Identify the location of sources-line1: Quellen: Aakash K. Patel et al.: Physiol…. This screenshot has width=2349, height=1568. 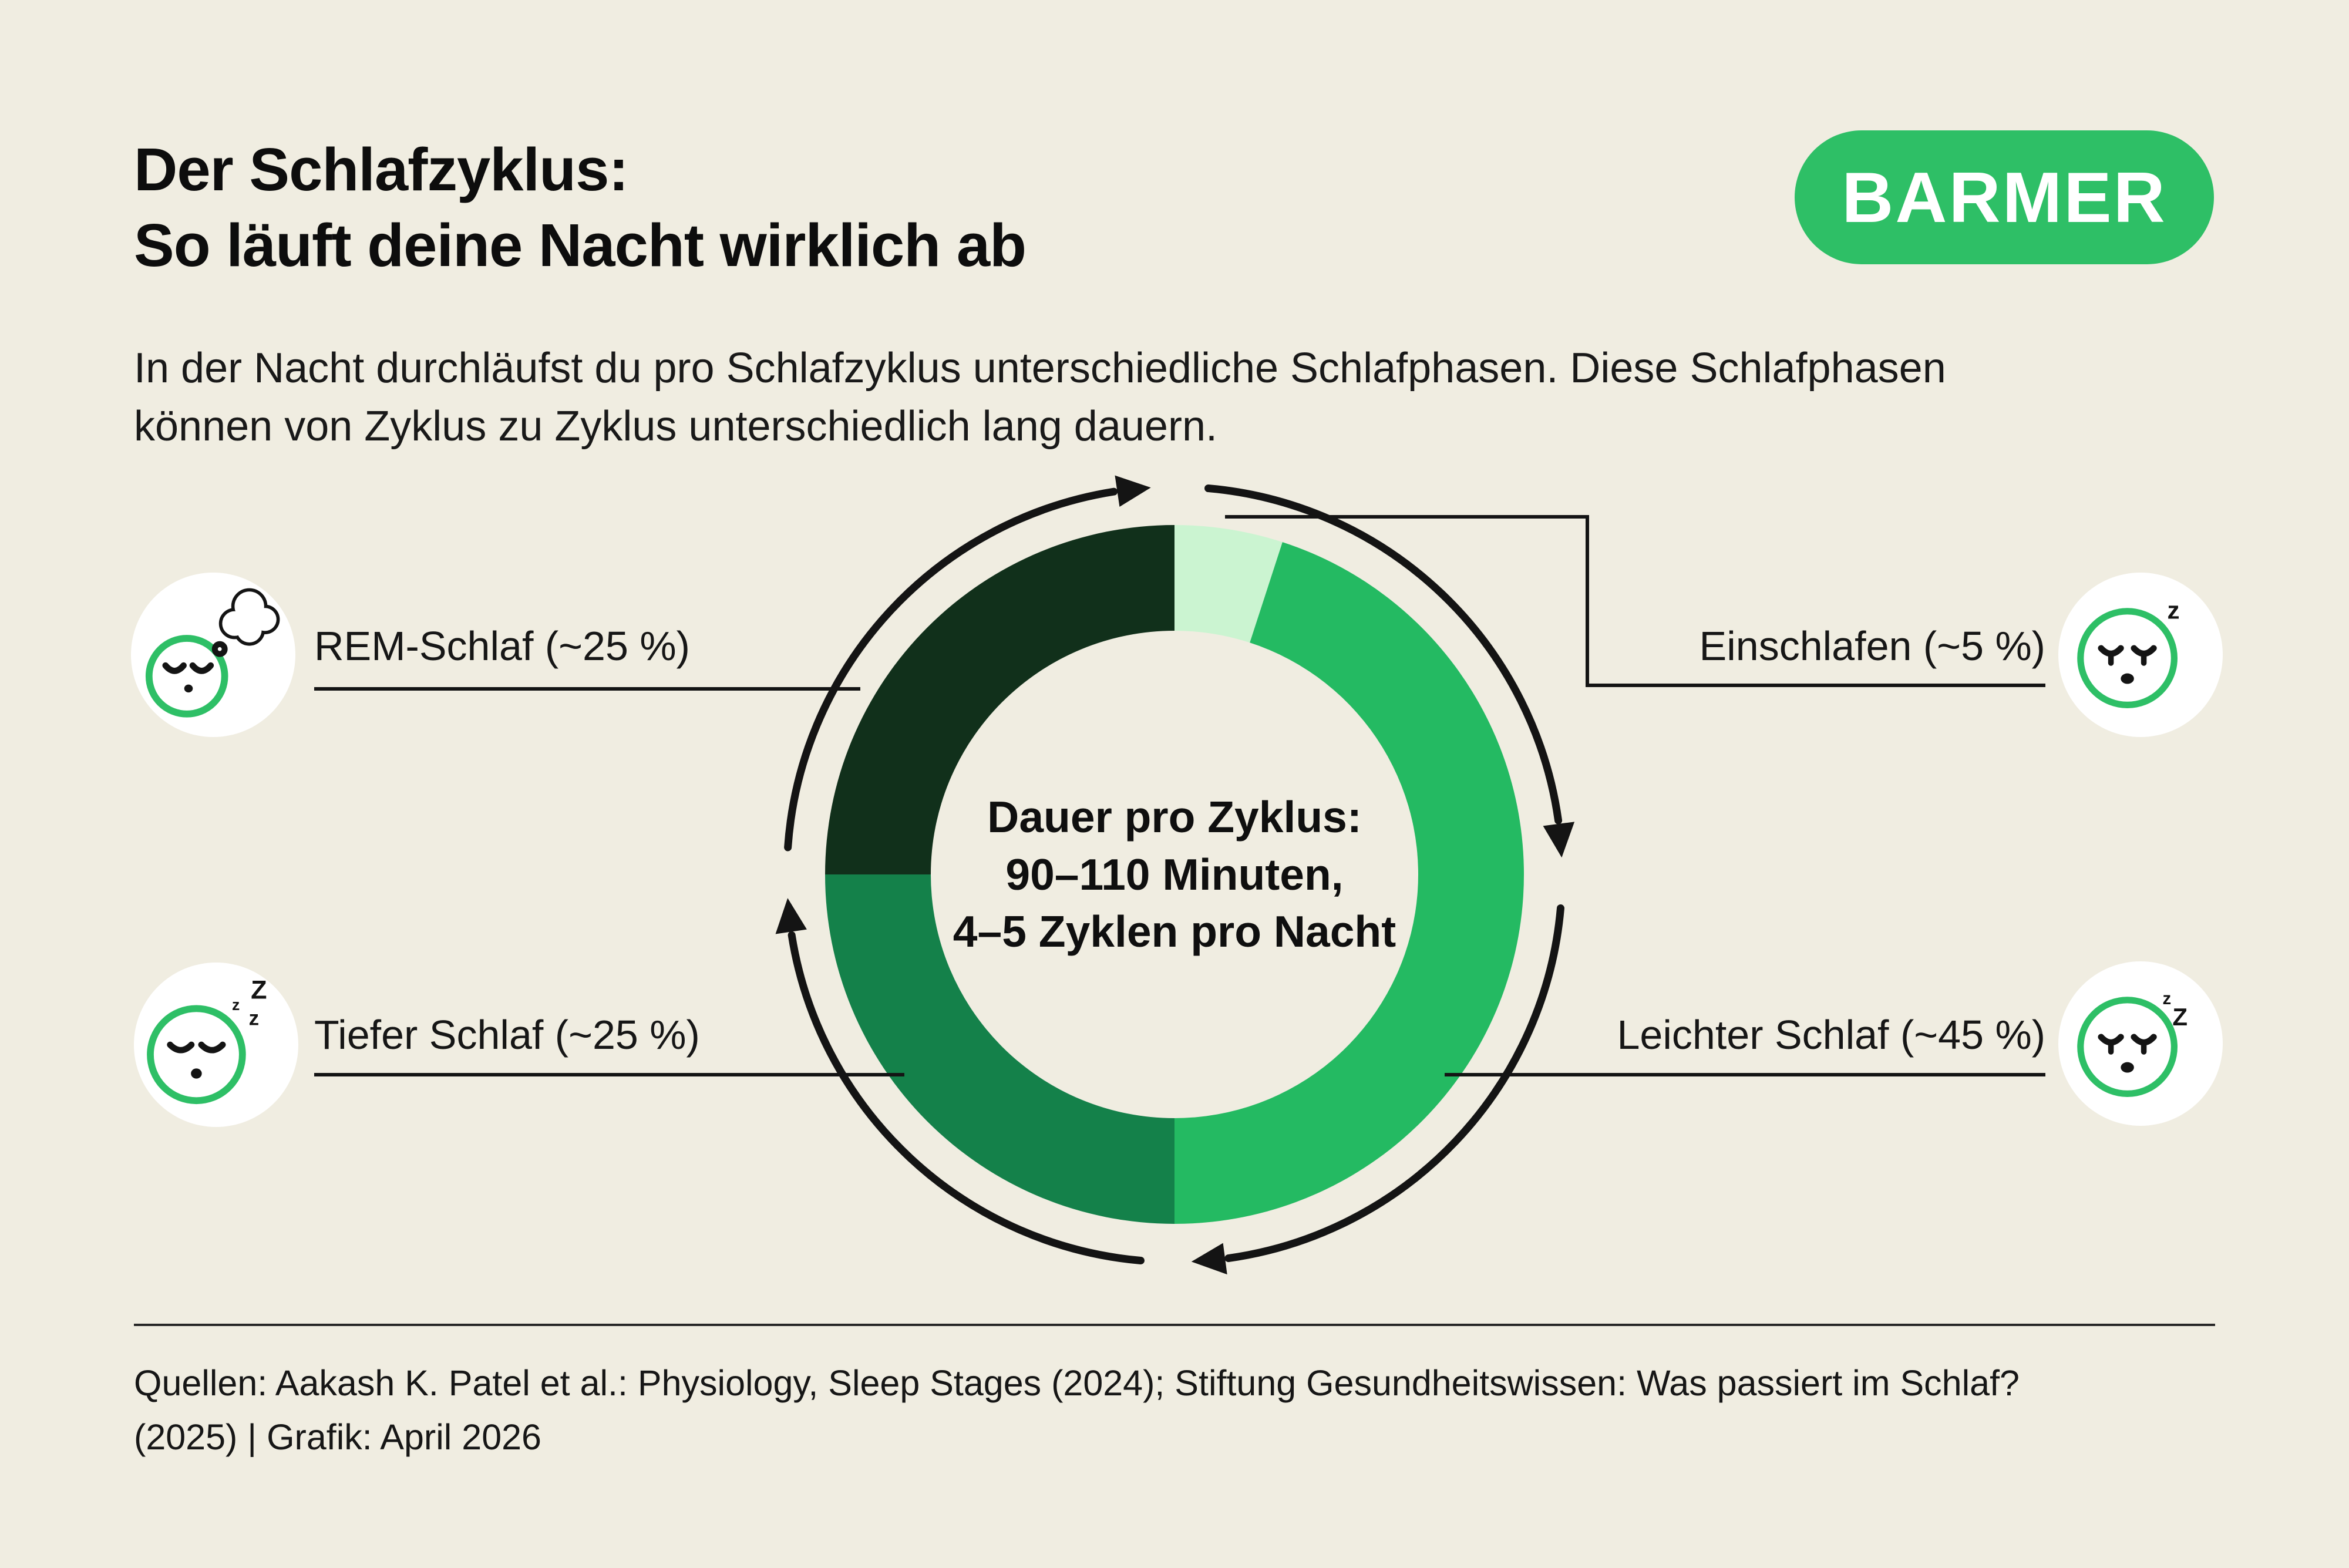
(1077, 1383).